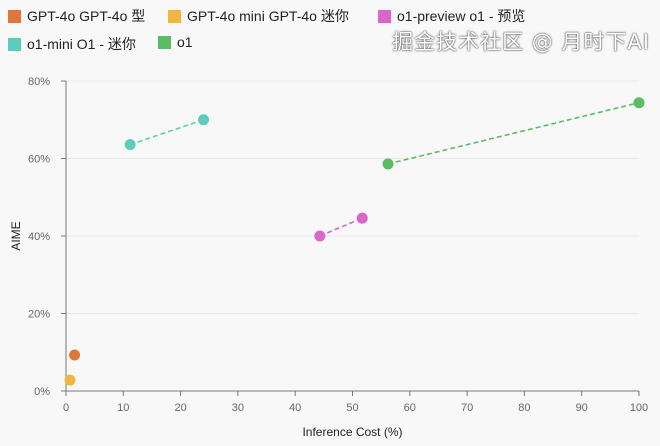 This screenshot has height=446, width=660. What do you see at coordinates (521, 42) in the screenshot?
I see `watermark: 掘金技术社区 @ 月时下AI` at bounding box center [521, 42].